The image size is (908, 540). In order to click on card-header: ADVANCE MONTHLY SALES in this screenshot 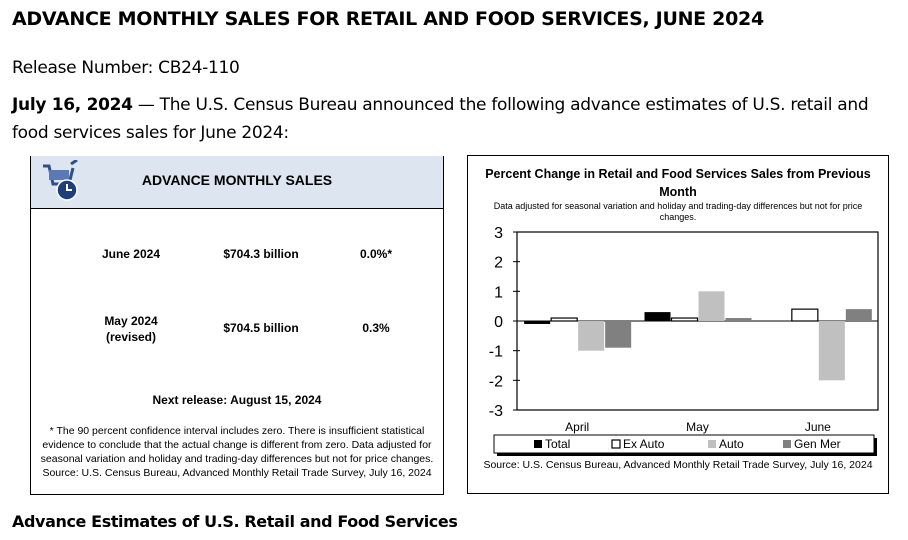, I will do `click(237, 182)`.